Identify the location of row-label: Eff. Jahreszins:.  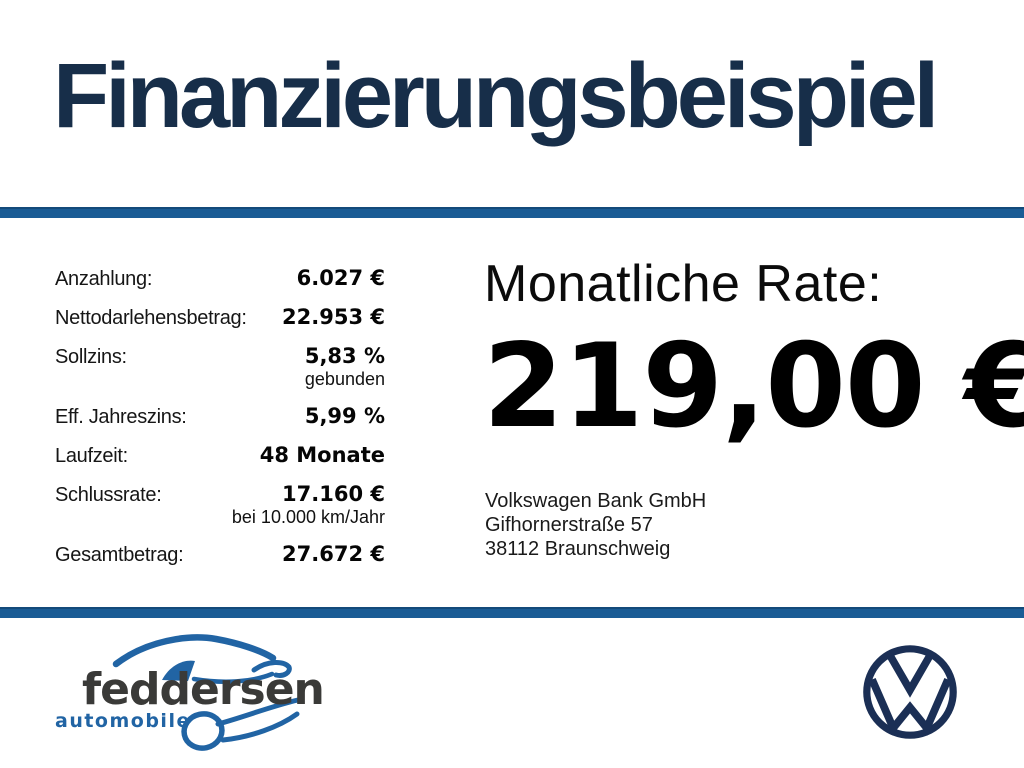
(121, 417).